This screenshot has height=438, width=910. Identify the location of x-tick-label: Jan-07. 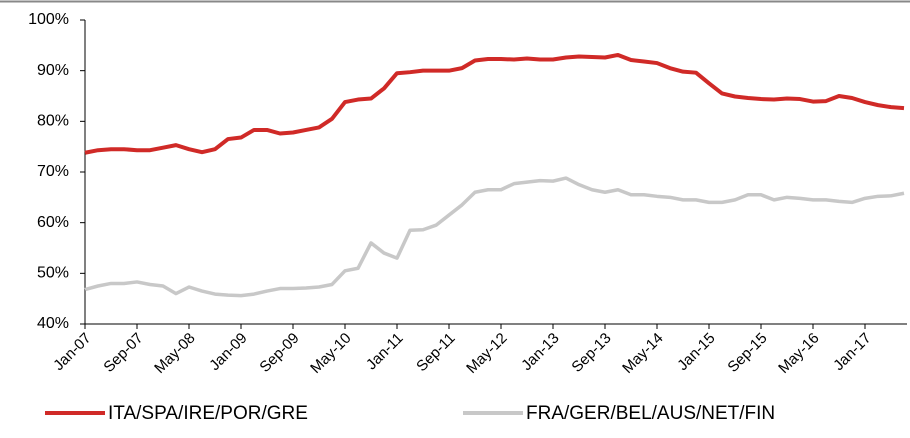
(72, 352).